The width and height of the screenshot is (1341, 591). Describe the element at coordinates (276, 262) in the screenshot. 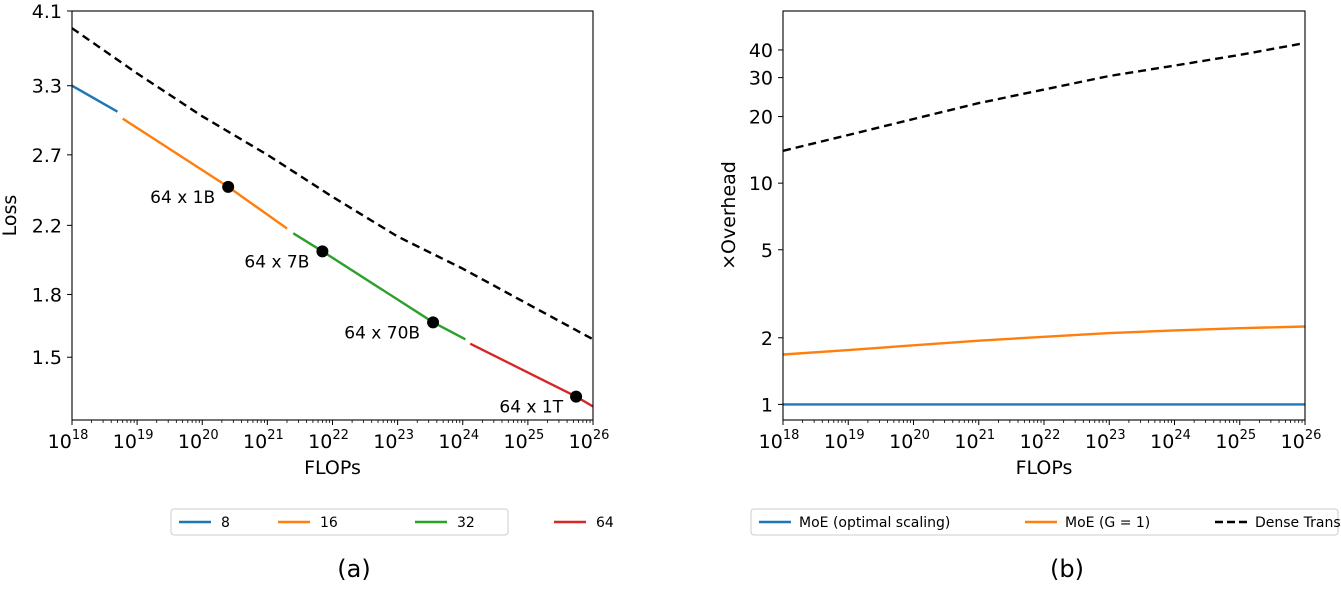

I see `annotation-label: 64 x 7B` at that location.